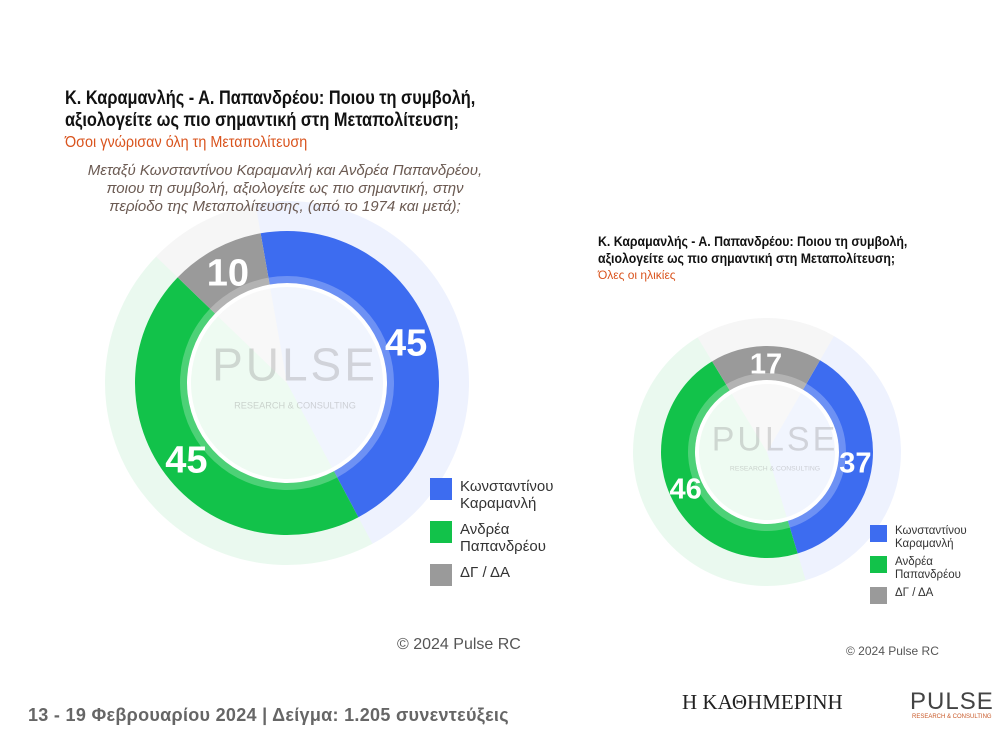  What do you see at coordinates (951, 701) in the screenshot?
I see `pulse-logo: PULSE` at bounding box center [951, 701].